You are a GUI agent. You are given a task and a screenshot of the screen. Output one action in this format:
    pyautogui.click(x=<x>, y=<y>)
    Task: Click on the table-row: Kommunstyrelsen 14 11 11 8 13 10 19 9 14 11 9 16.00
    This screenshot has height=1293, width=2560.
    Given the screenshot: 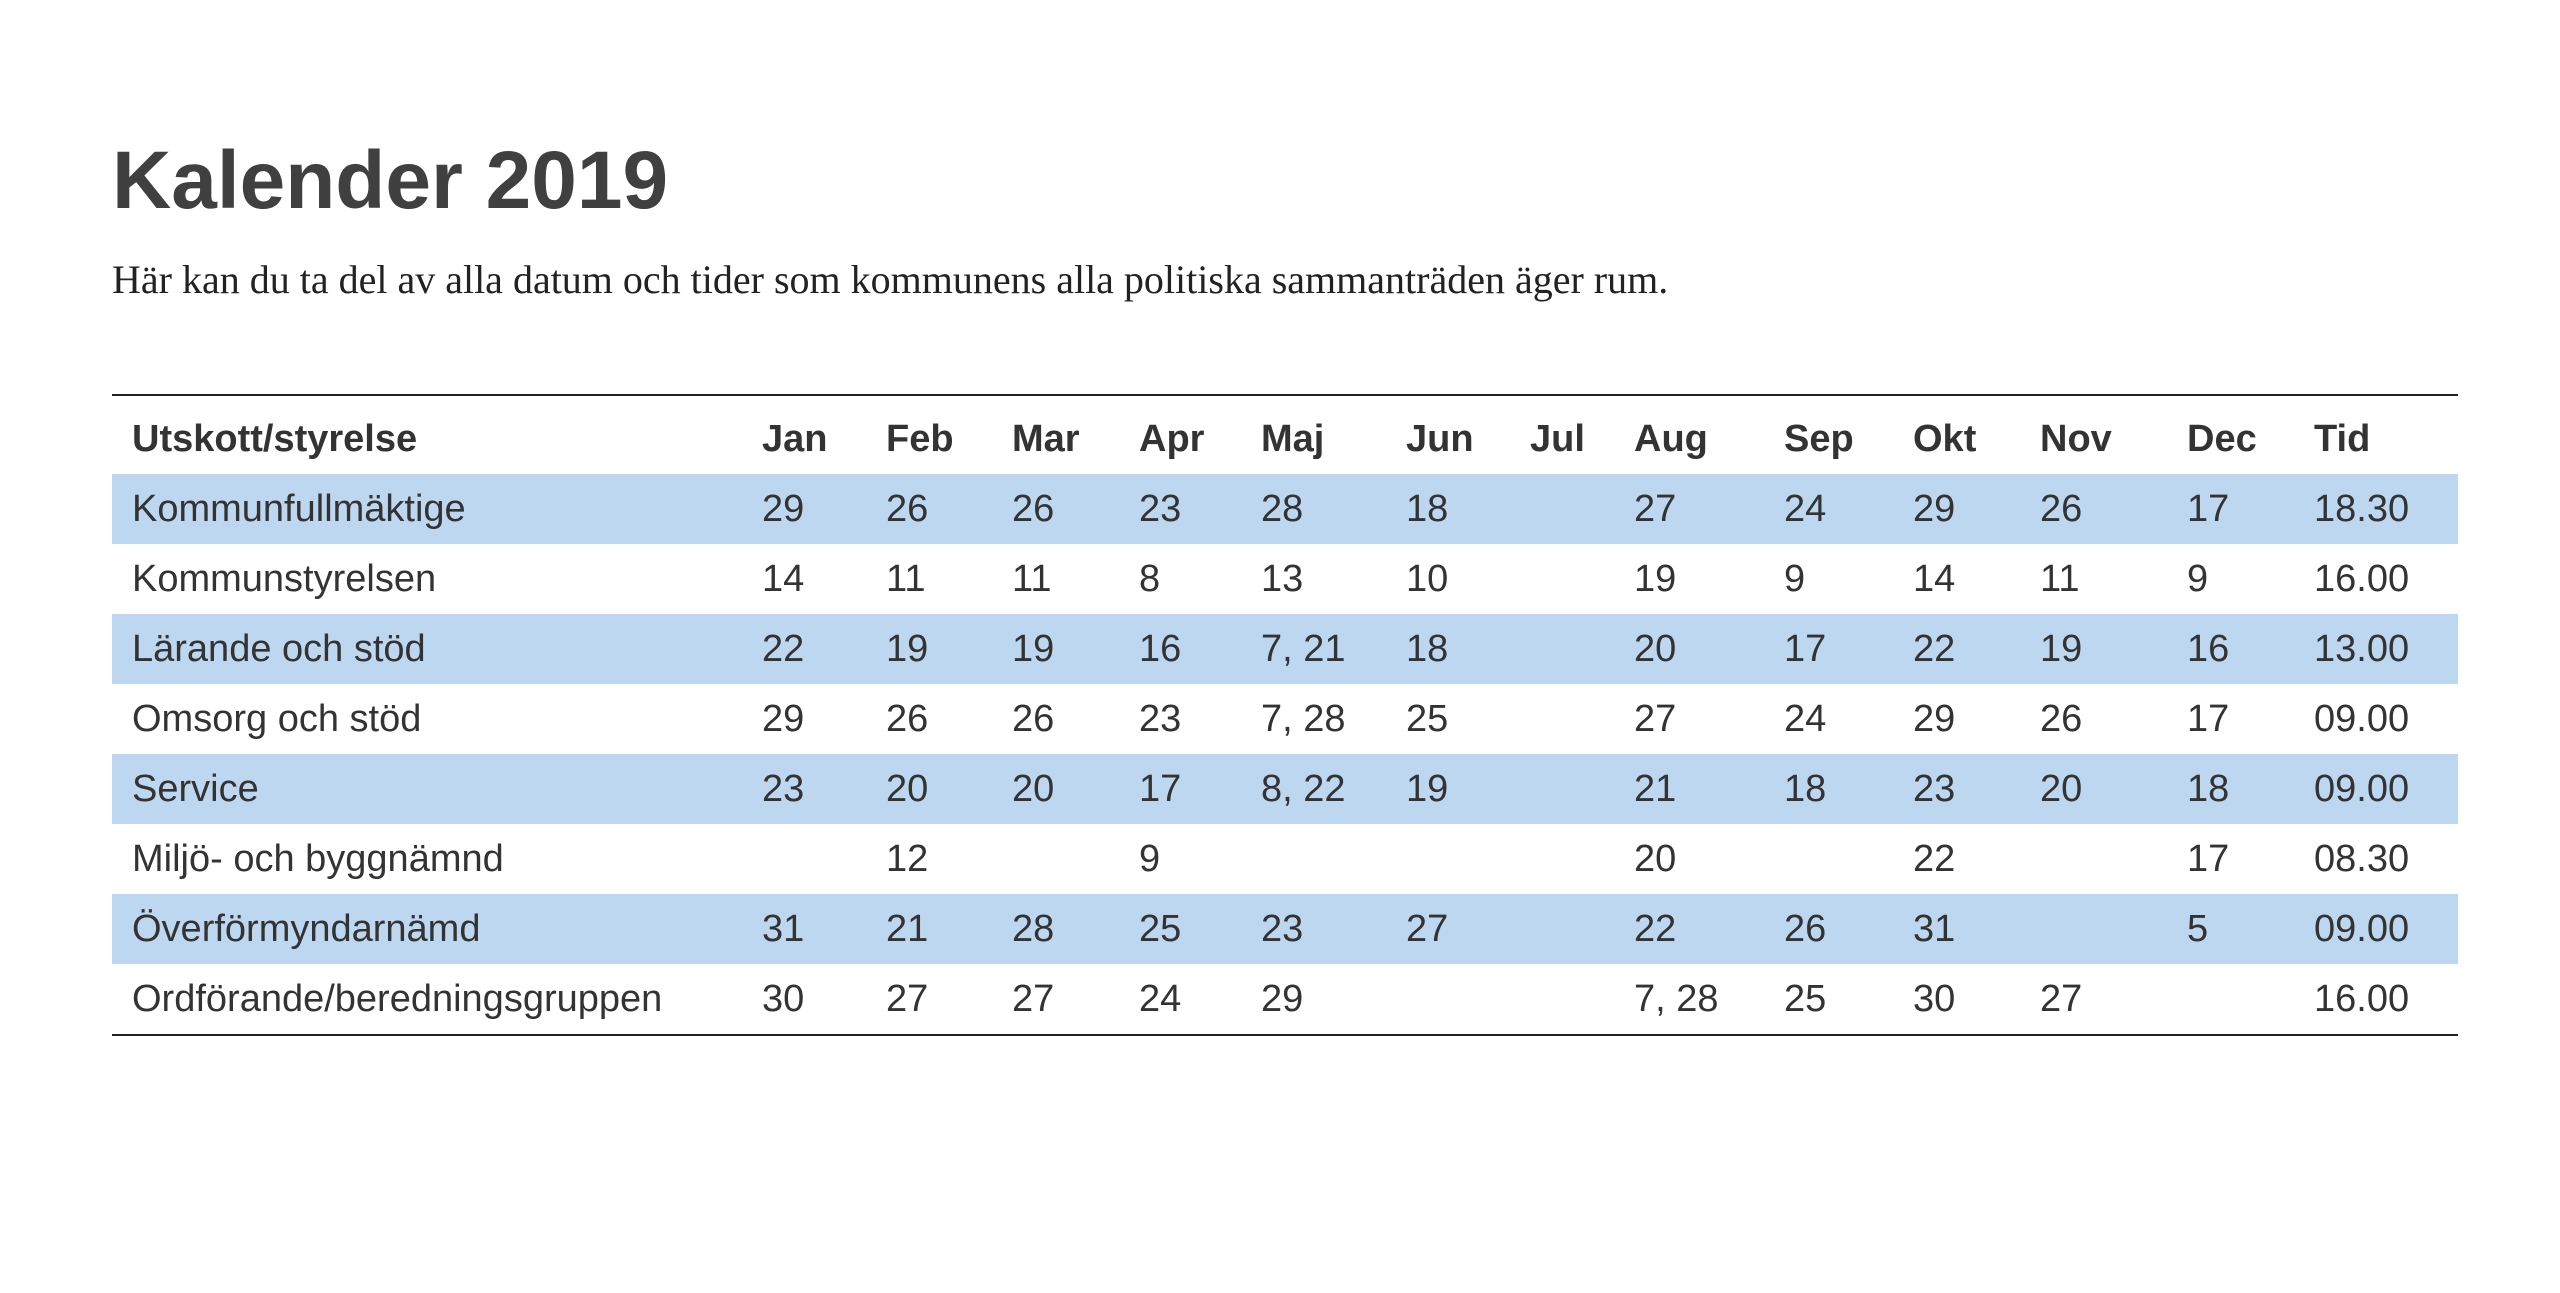 What is the action you would take?
    pyautogui.click(x=1285, y=579)
    